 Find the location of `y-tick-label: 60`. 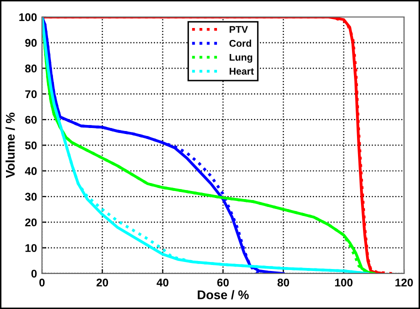

y-tick-label: 60 is located at coordinates (31, 120).